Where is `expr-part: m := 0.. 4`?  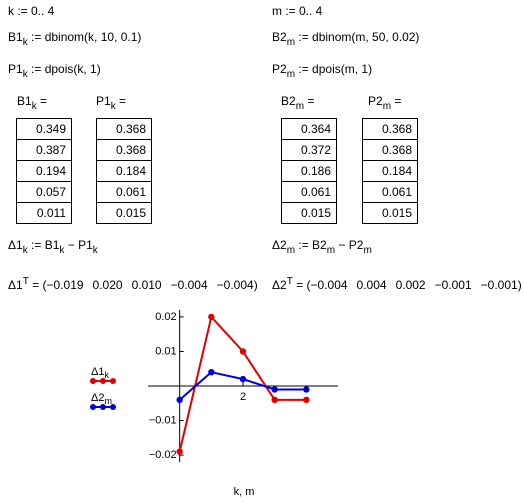 expr-part: m := 0.. 4 is located at coordinates (297, 11).